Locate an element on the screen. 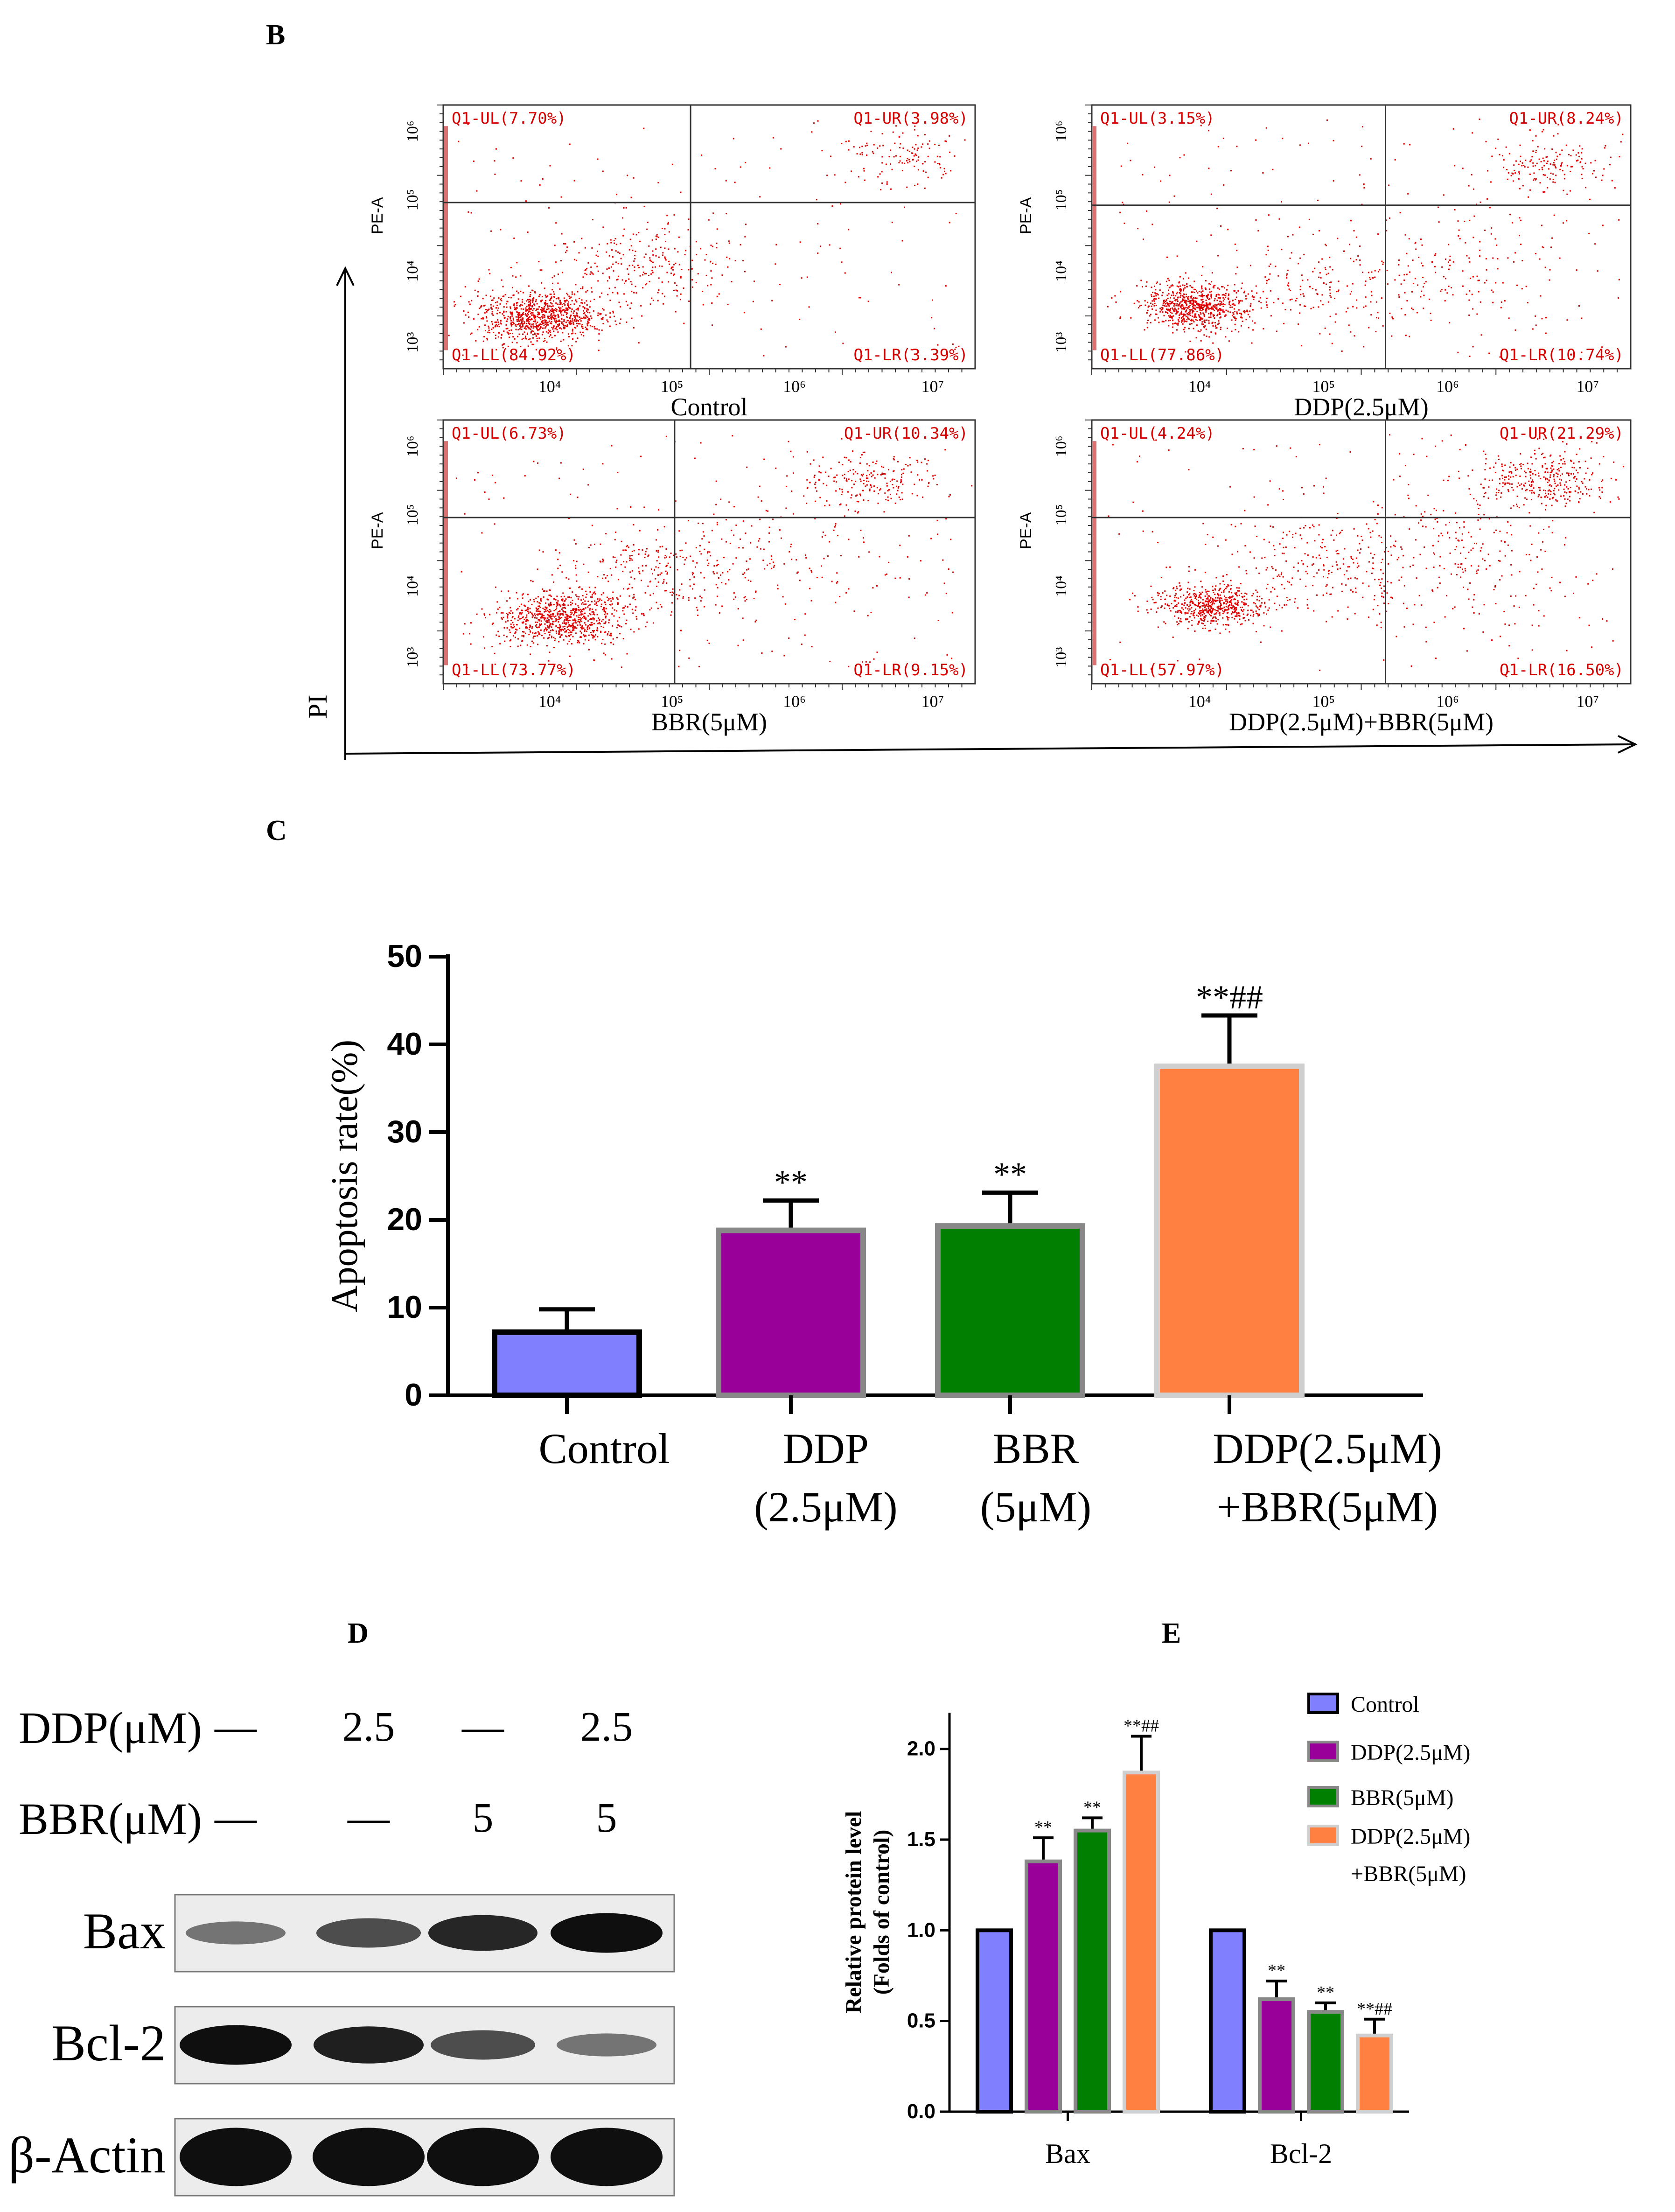 The image size is (1675, 2212). flow-plot-caption: DDP(2.5μM) is located at coordinates (1361, 407).